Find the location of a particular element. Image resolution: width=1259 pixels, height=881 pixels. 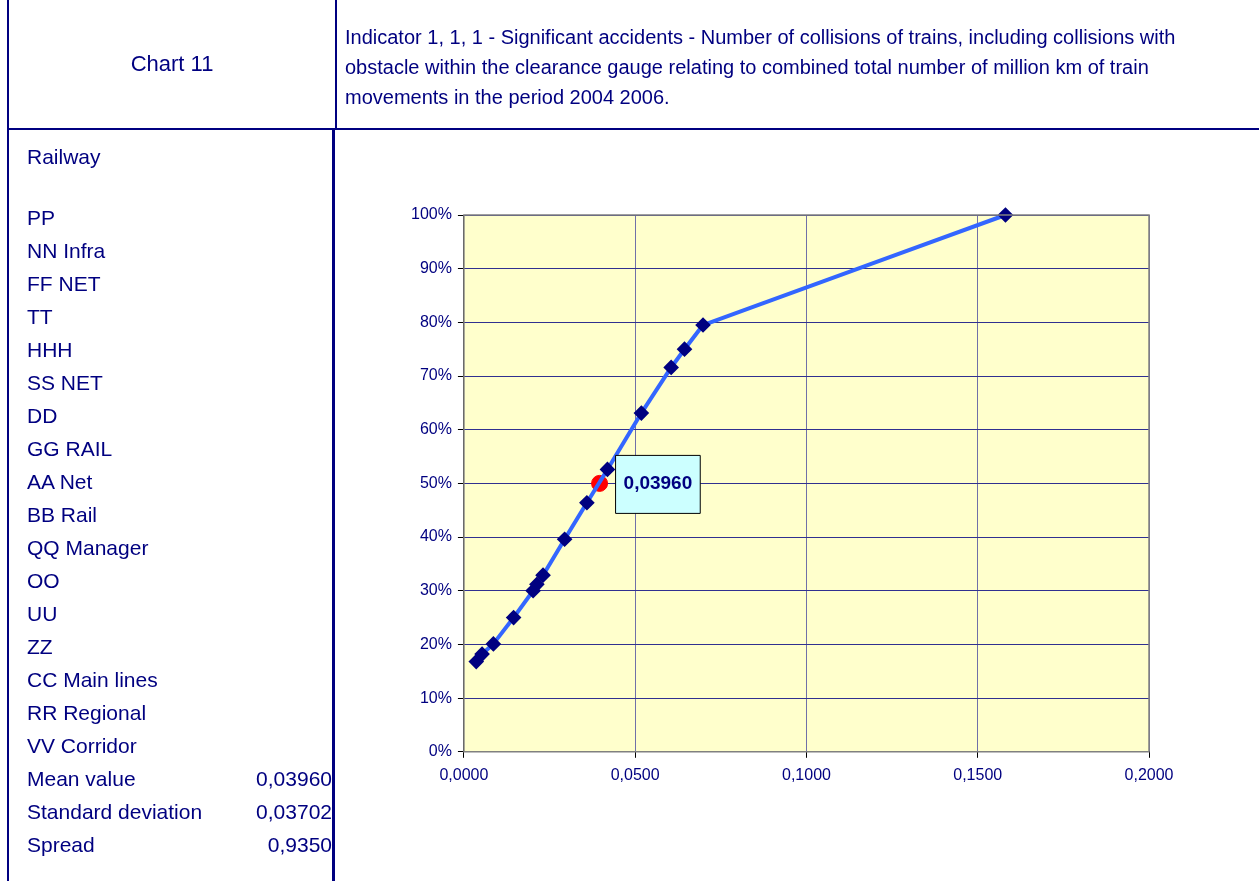

x-tick-label: 0,2000 is located at coordinates (1149, 774).